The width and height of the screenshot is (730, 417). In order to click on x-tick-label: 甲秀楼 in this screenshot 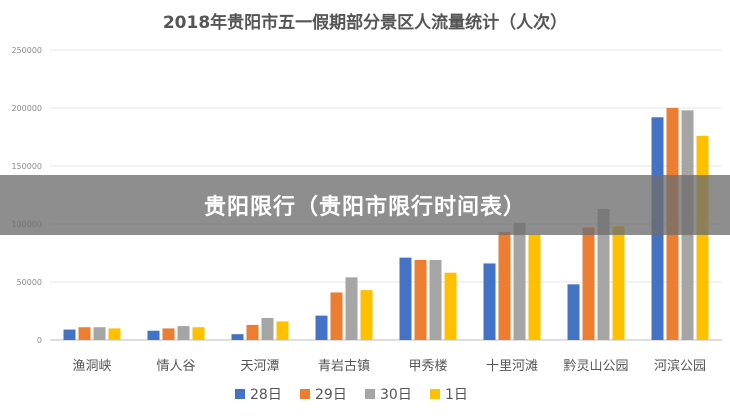, I will do `click(427, 366)`.